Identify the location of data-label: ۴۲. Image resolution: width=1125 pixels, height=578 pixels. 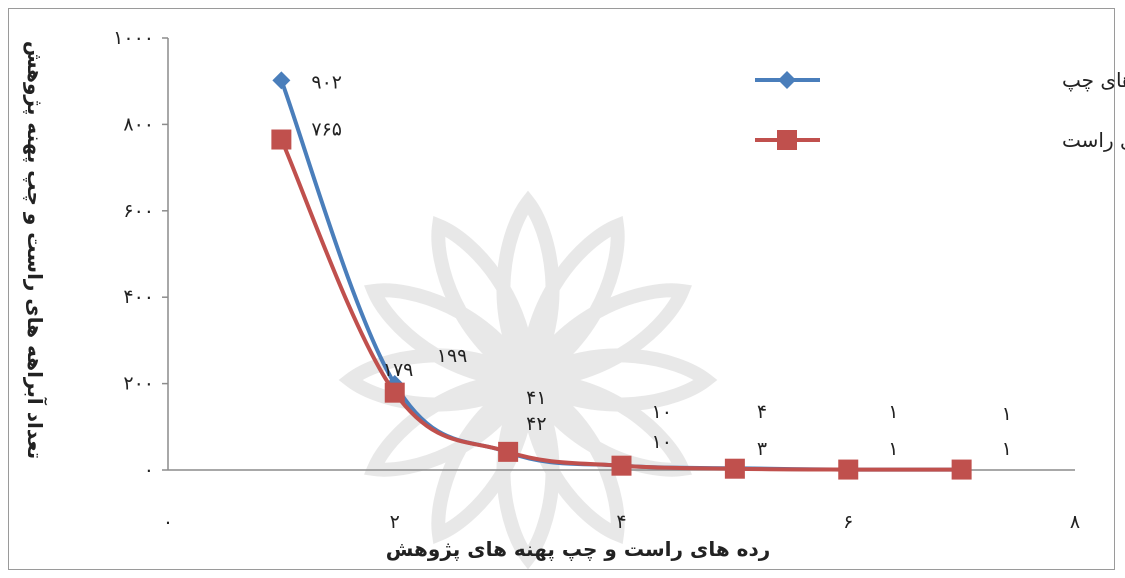
(536, 424).